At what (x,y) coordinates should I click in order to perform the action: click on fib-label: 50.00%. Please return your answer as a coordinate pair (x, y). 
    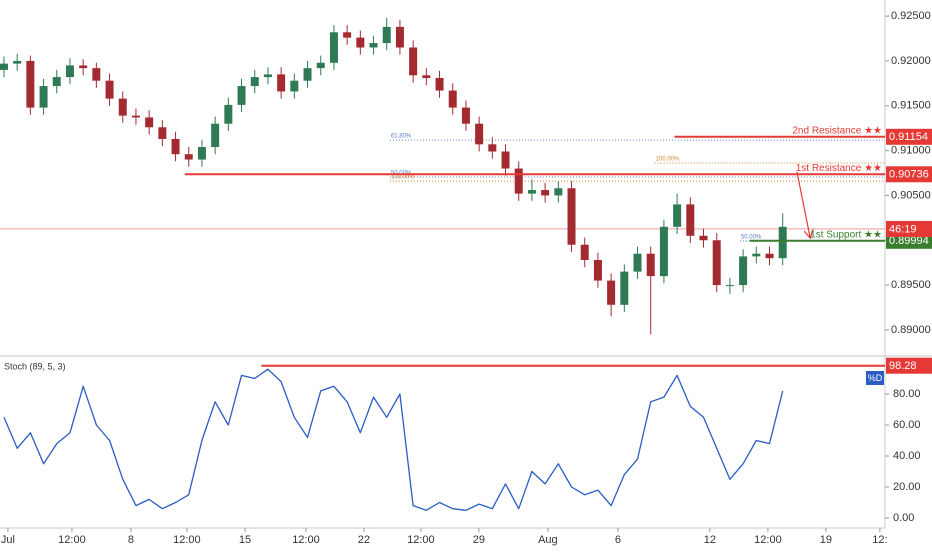
    Looking at the image, I should click on (751, 238).